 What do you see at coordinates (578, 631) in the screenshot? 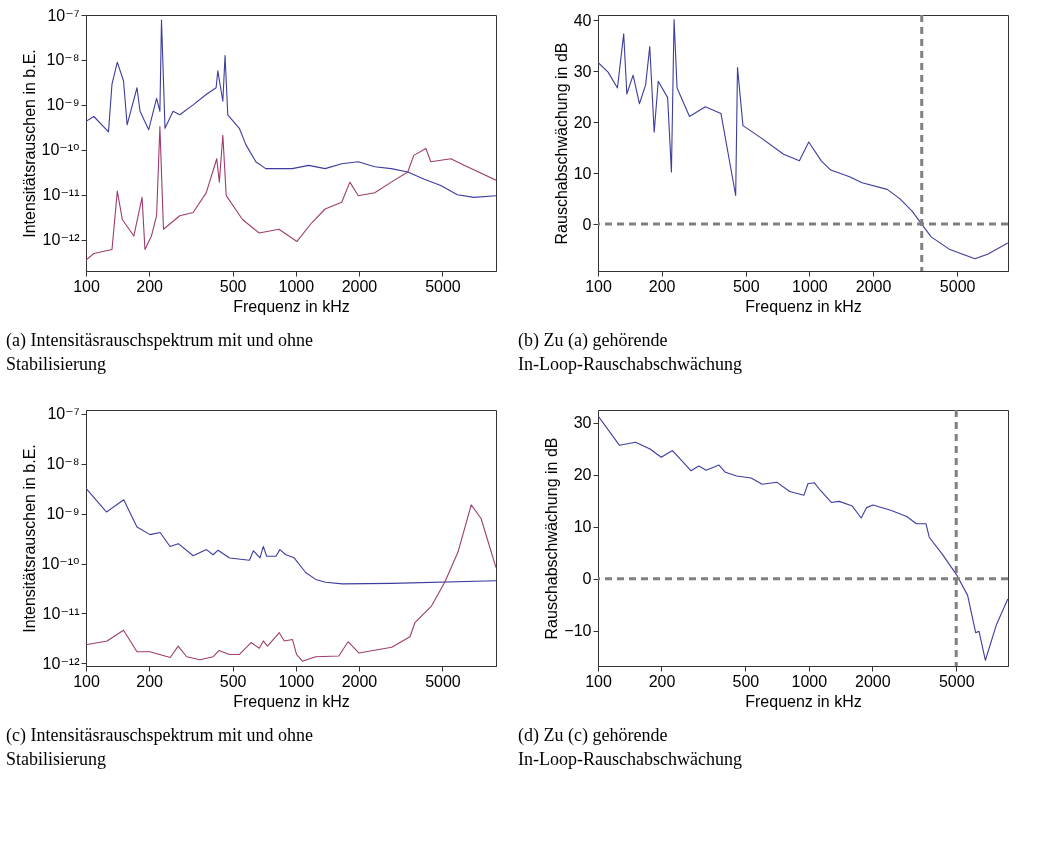
I see `y-tick-label: −10` at bounding box center [578, 631].